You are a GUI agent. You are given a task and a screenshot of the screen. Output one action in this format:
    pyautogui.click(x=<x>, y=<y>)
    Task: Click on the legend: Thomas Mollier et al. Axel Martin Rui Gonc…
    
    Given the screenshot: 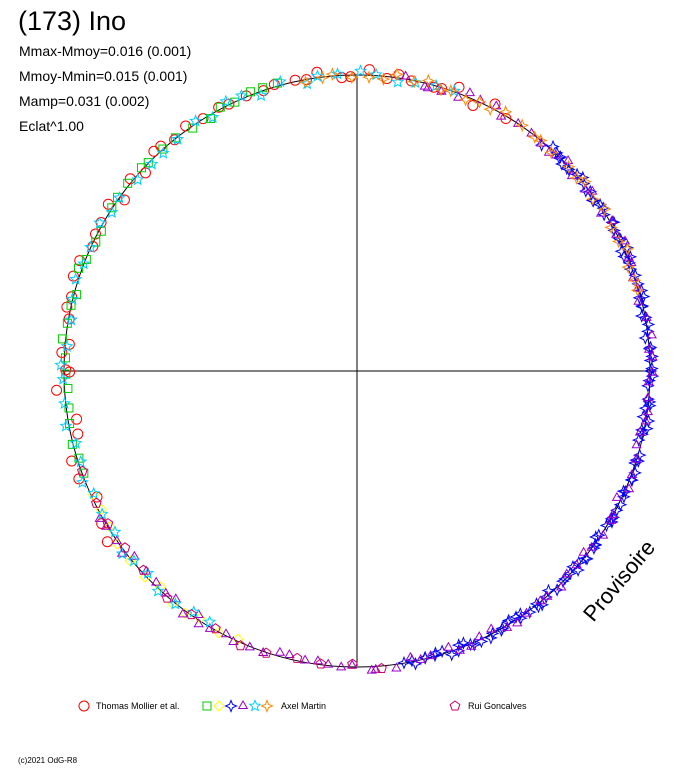 What is the action you would take?
    pyautogui.click(x=302, y=706)
    